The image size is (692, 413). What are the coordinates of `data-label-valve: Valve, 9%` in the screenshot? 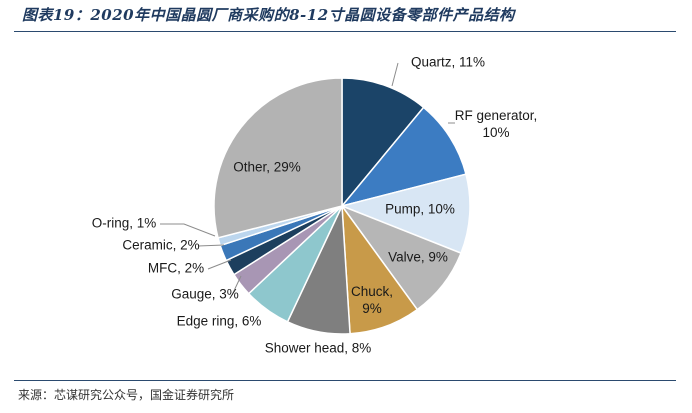 It's located at (418, 257).